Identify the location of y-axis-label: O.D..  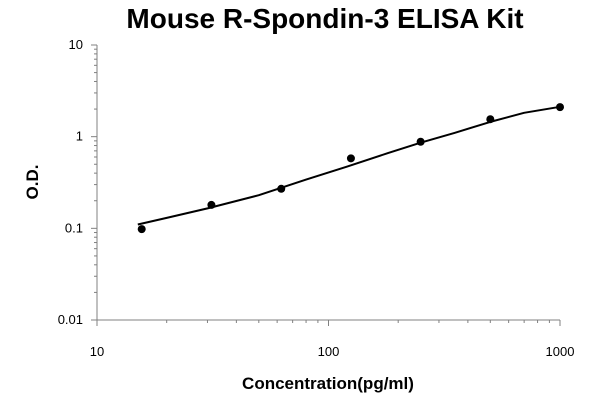
(32, 182).